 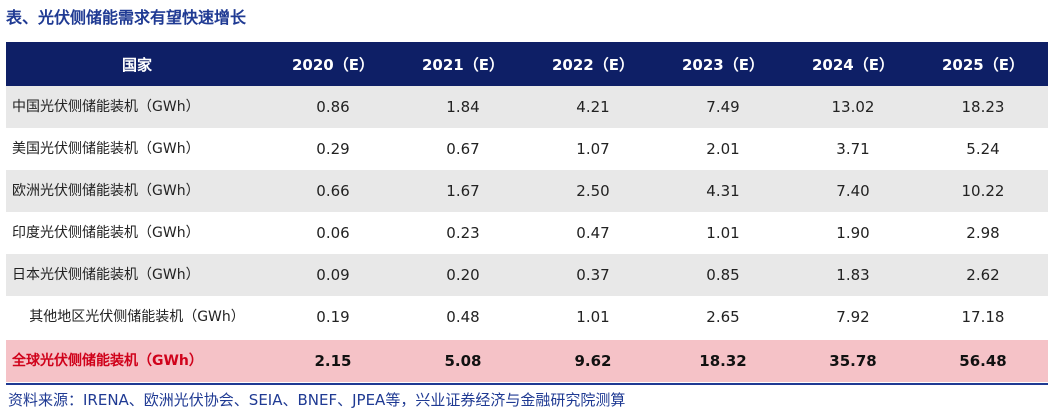 I want to click on cell-2020: 0.09, so click(x=333, y=275).